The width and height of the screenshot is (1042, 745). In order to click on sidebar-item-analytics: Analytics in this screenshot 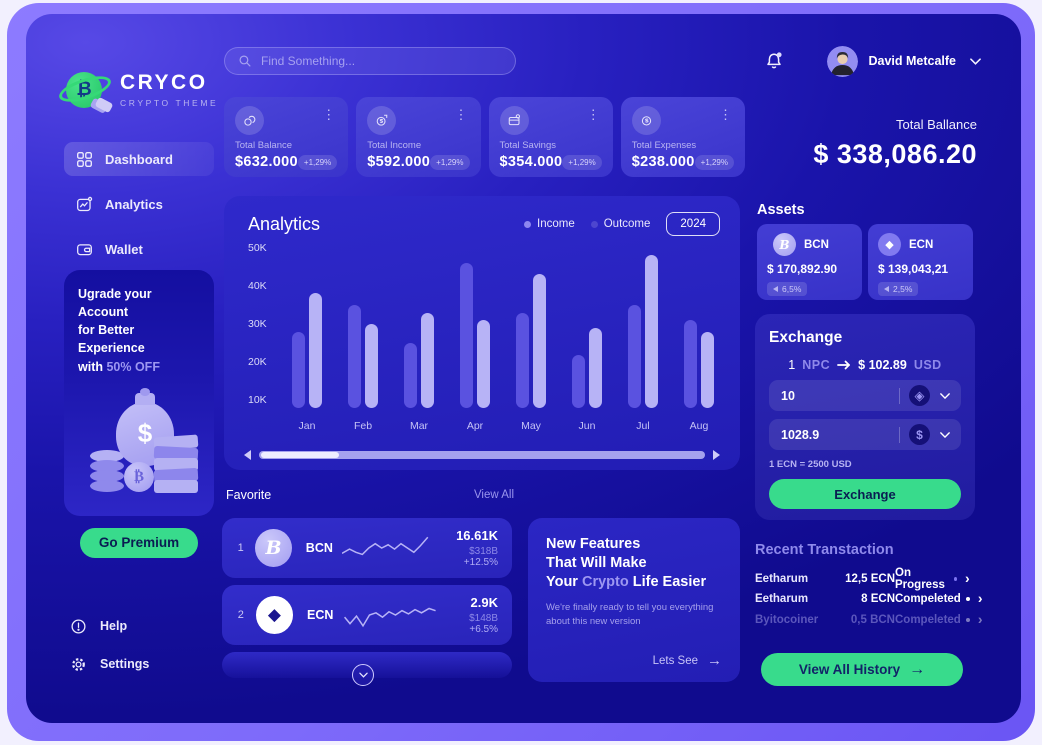, I will do `click(139, 204)`.